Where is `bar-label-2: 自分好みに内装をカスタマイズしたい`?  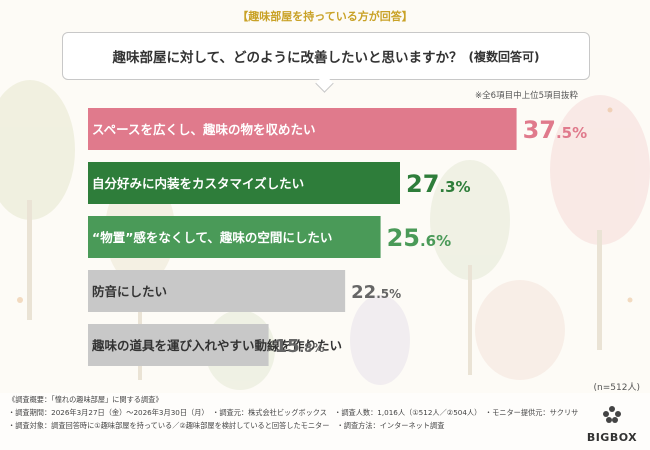 bar-label-2: 自分好みに内装をカスタマイズしたい is located at coordinates (198, 183).